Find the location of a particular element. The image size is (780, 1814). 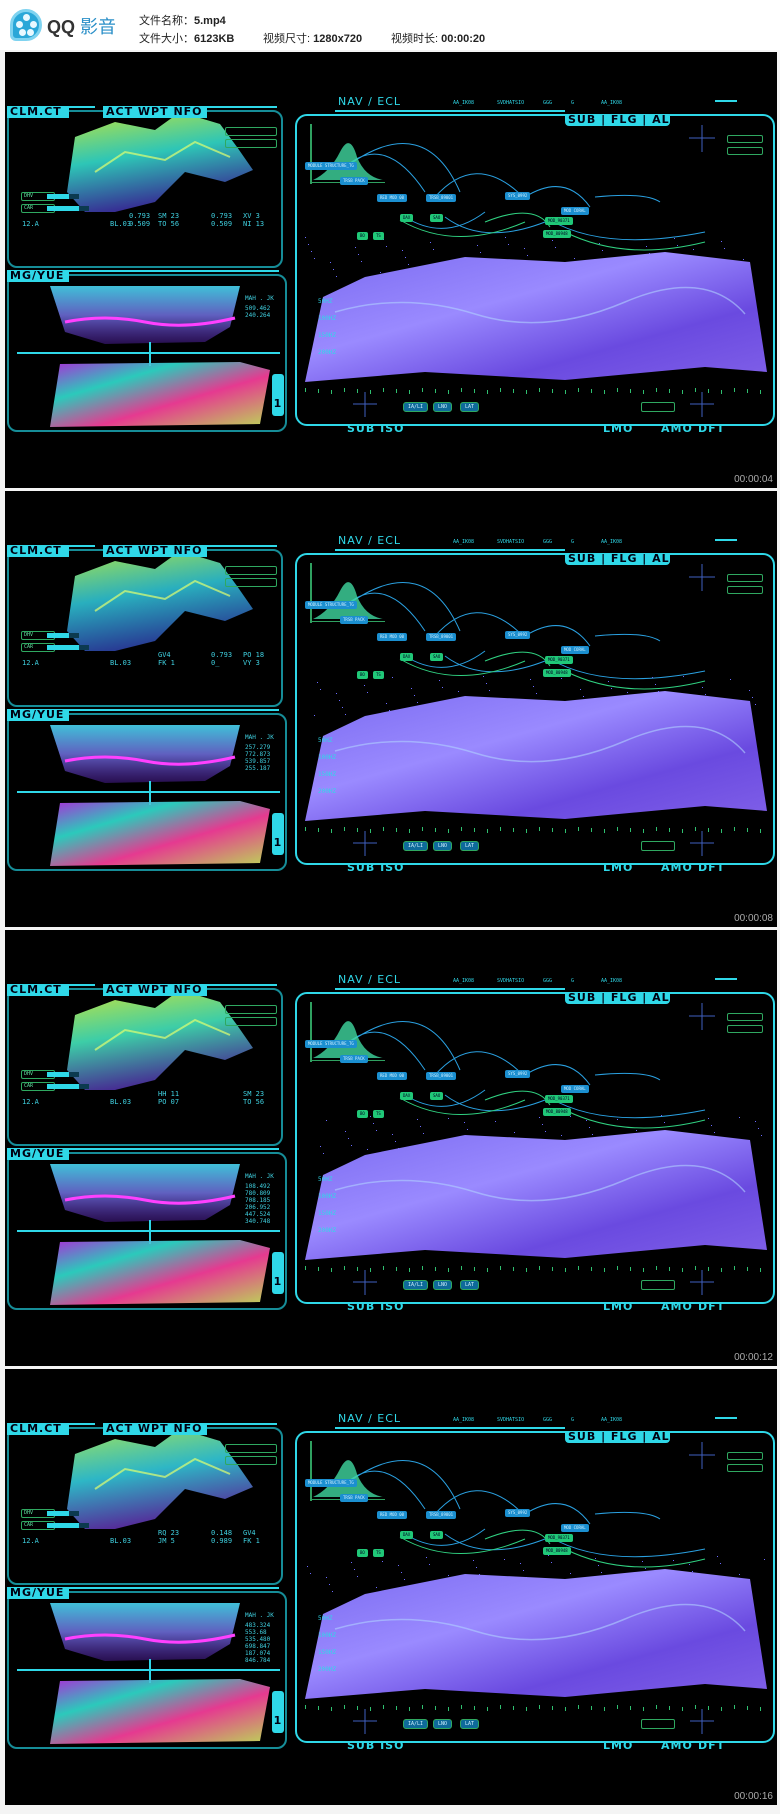

readout: PO 07 is located at coordinates (169, 1102).